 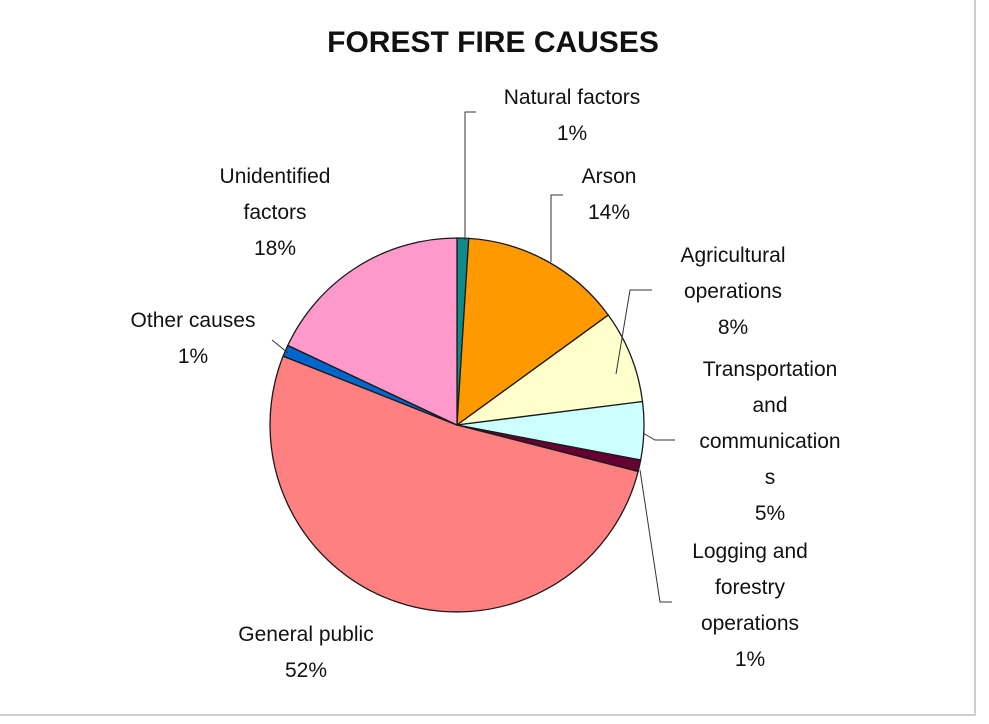 I want to click on slice-label-agricultural-operations: Agricultural operations 8%, so click(x=732, y=291).